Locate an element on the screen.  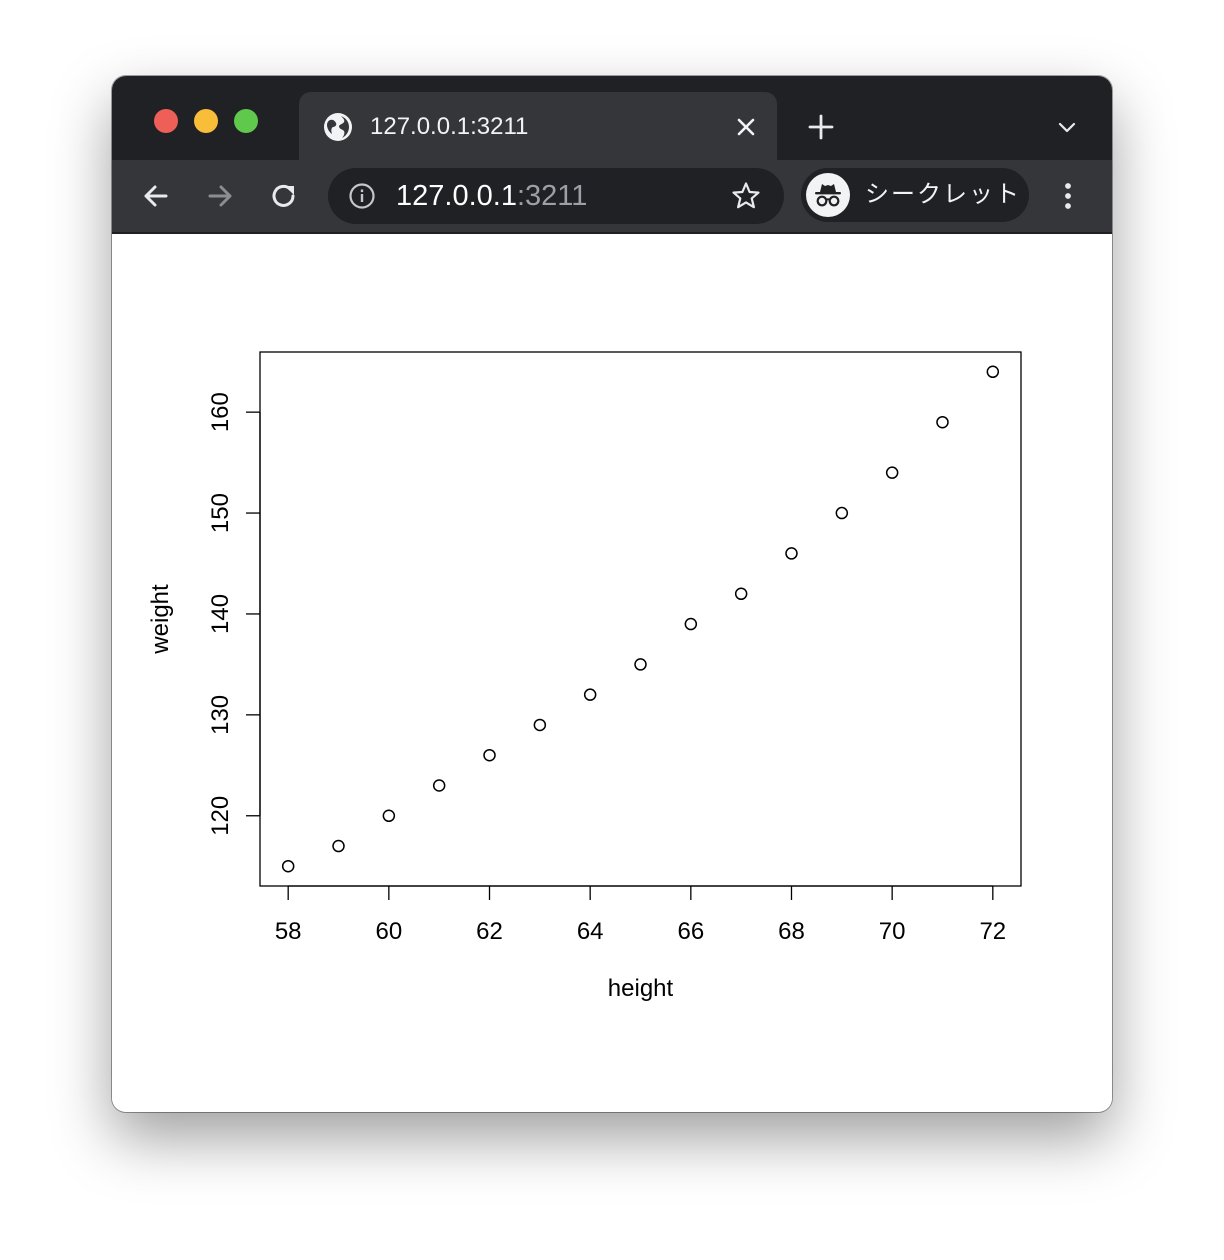
y-tick-label: 150 is located at coordinates (220, 513).